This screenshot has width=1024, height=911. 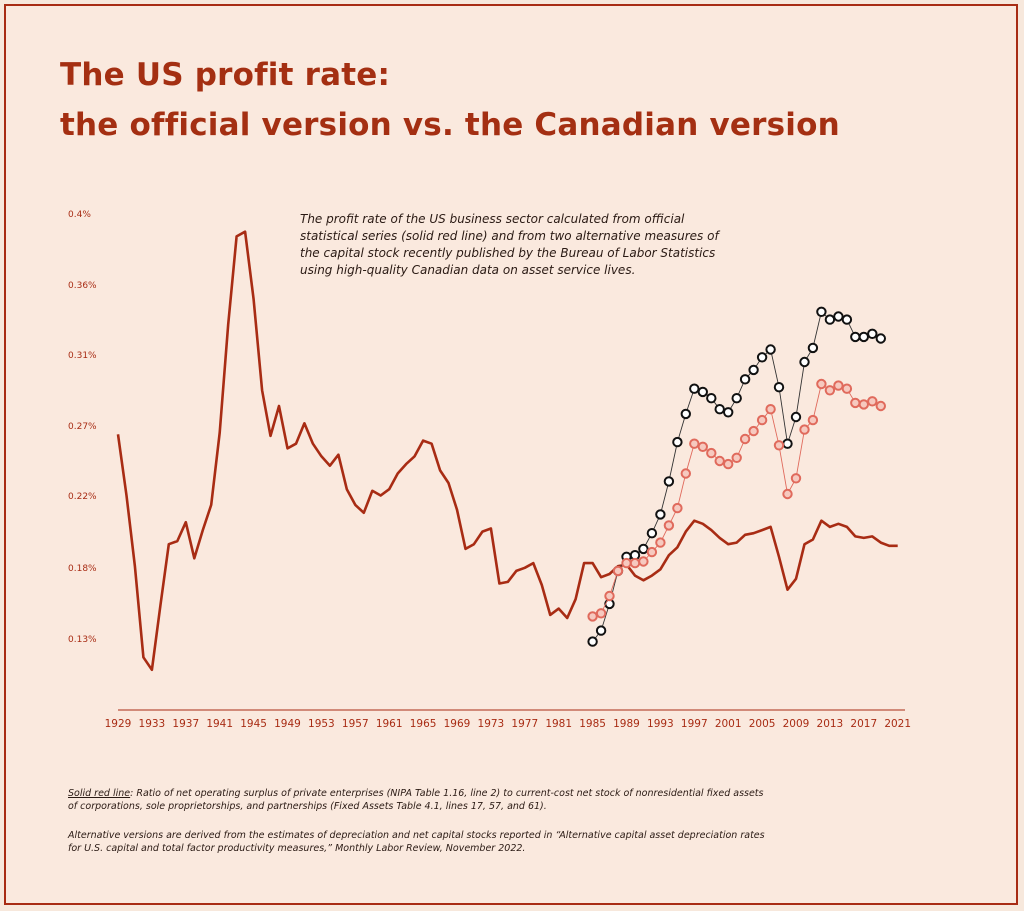 What do you see at coordinates (457, 724) in the screenshot?
I see `x-tick-label: 1969` at bounding box center [457, 724].